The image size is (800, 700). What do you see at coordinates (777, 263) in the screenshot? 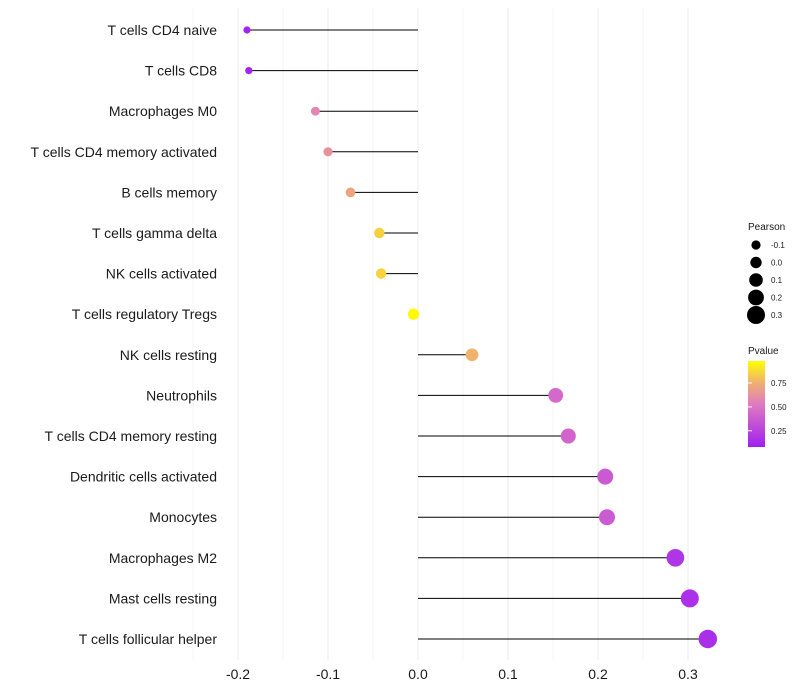
I see `size-legend-label: 0.0` at bounding box center [777, 263].